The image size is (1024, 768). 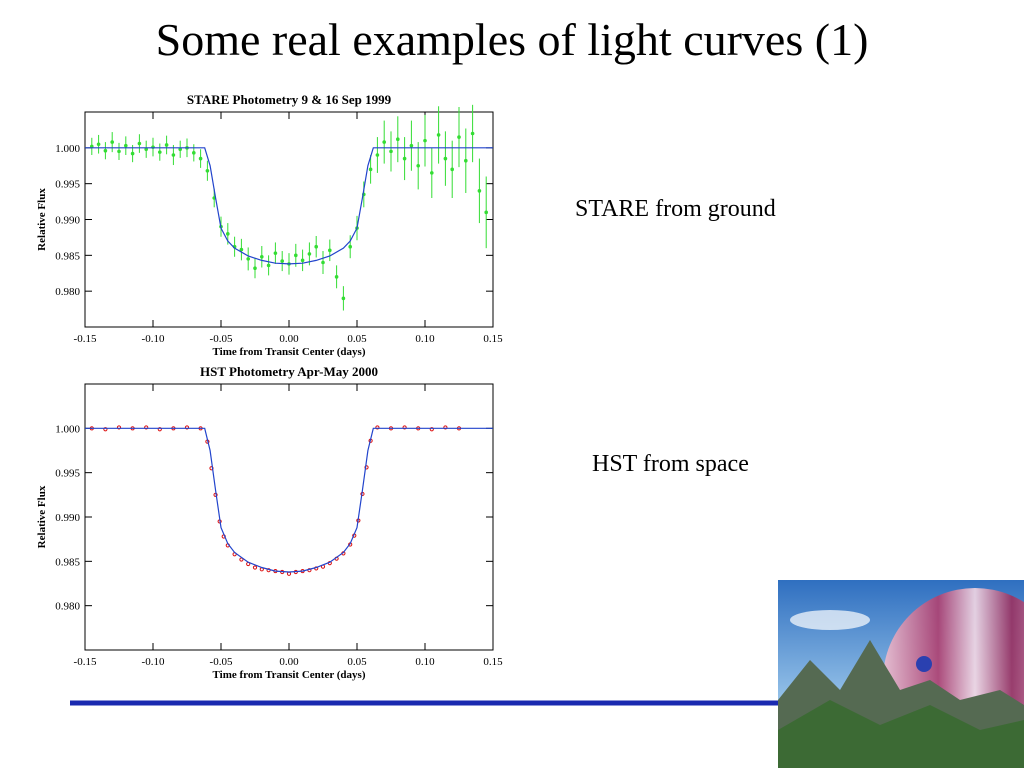 I want to click on caption: HST from space, so click(x=670, y=464).